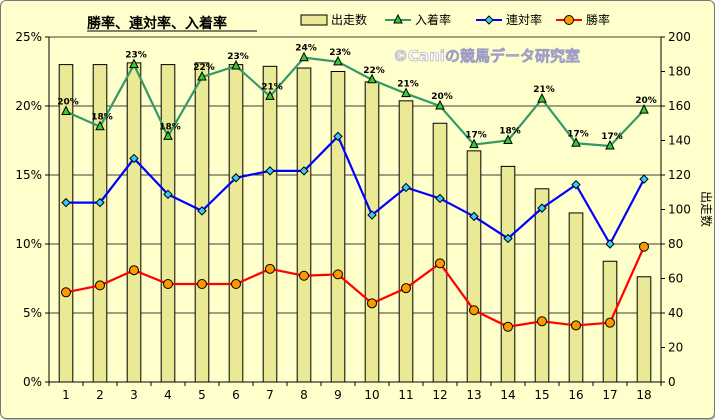 The image size is (715, 420). Describe the element at coordinates (28, 244) in the screenshot. I see `left-tick-label: 10%` at that location.